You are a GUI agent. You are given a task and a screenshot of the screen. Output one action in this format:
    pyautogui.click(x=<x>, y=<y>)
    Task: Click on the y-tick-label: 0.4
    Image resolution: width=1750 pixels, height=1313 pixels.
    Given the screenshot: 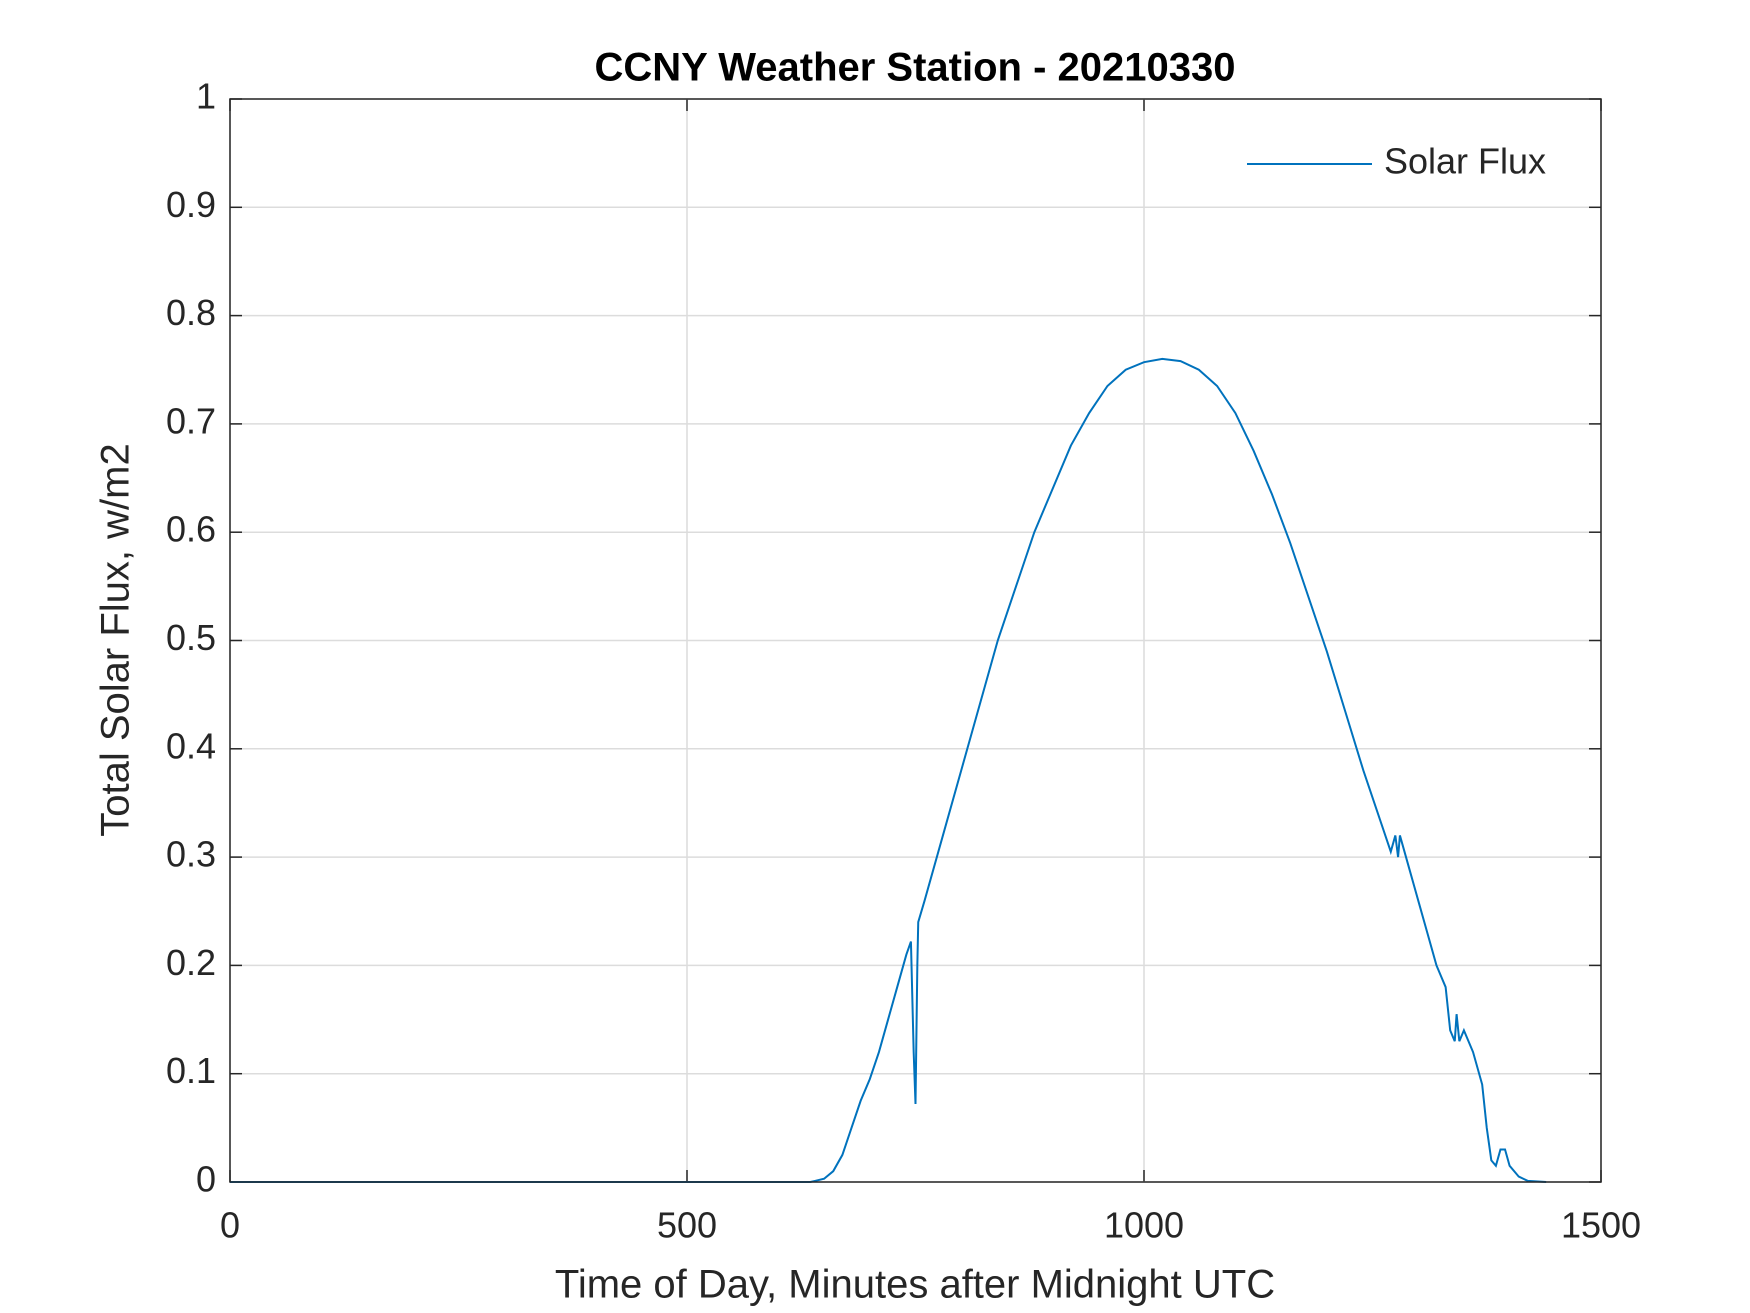 What is the action you would take?
    pyautogui.click(x=191, y=745)
    